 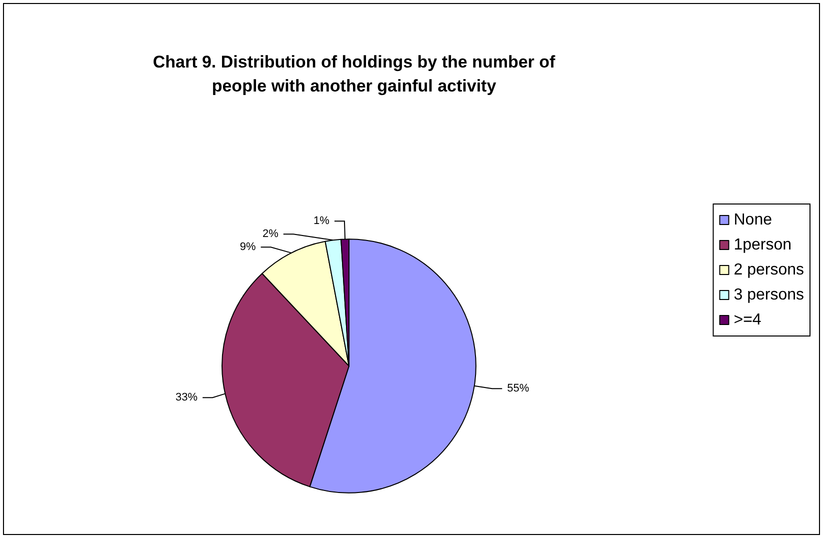 I want to click on legend-label: 1person, so click(x=763, y=245).